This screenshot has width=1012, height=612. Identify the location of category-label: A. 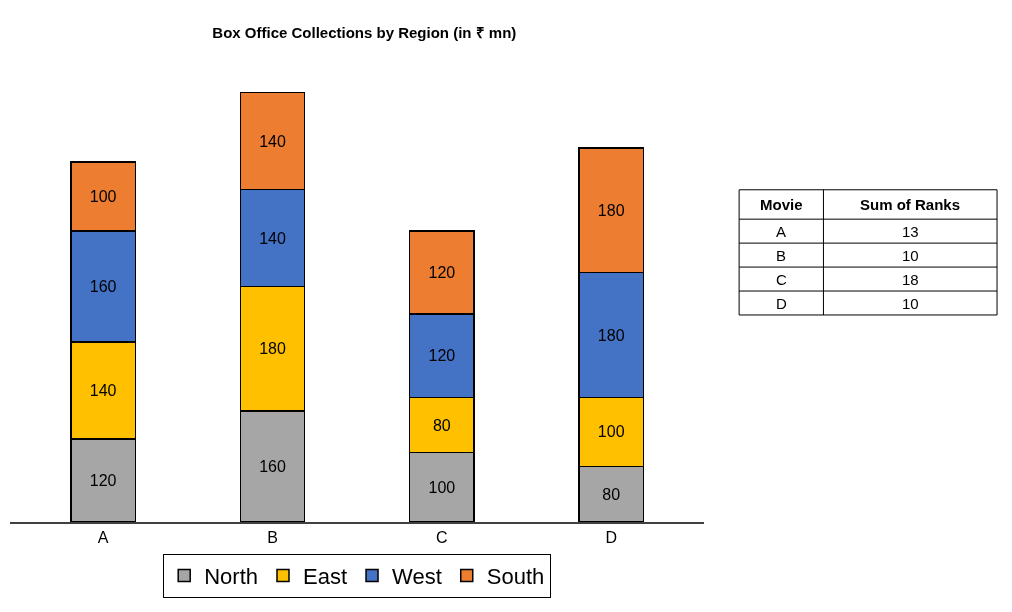
(781, 231).